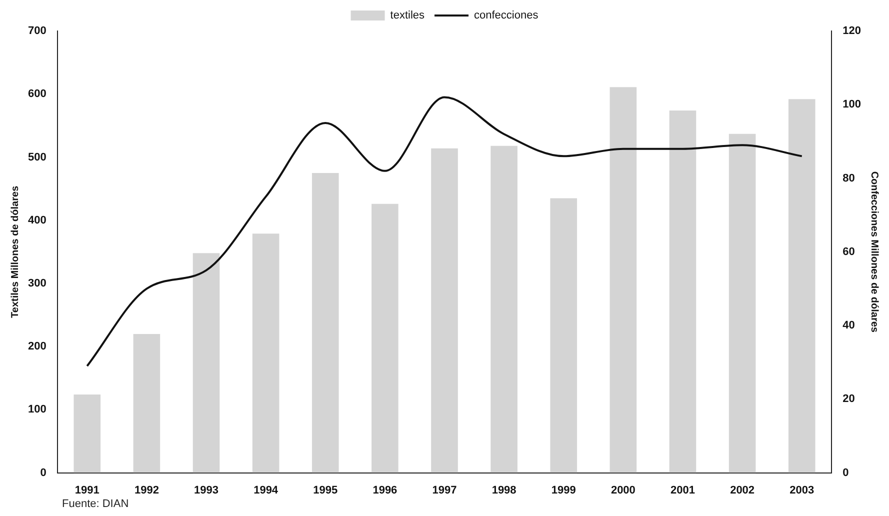 This screenshot has width=889, height=516. Describe the element at coordinates (15, 251) in the screenshot. I see `y-axis-title: Textiles Millones de dólares` at that location.